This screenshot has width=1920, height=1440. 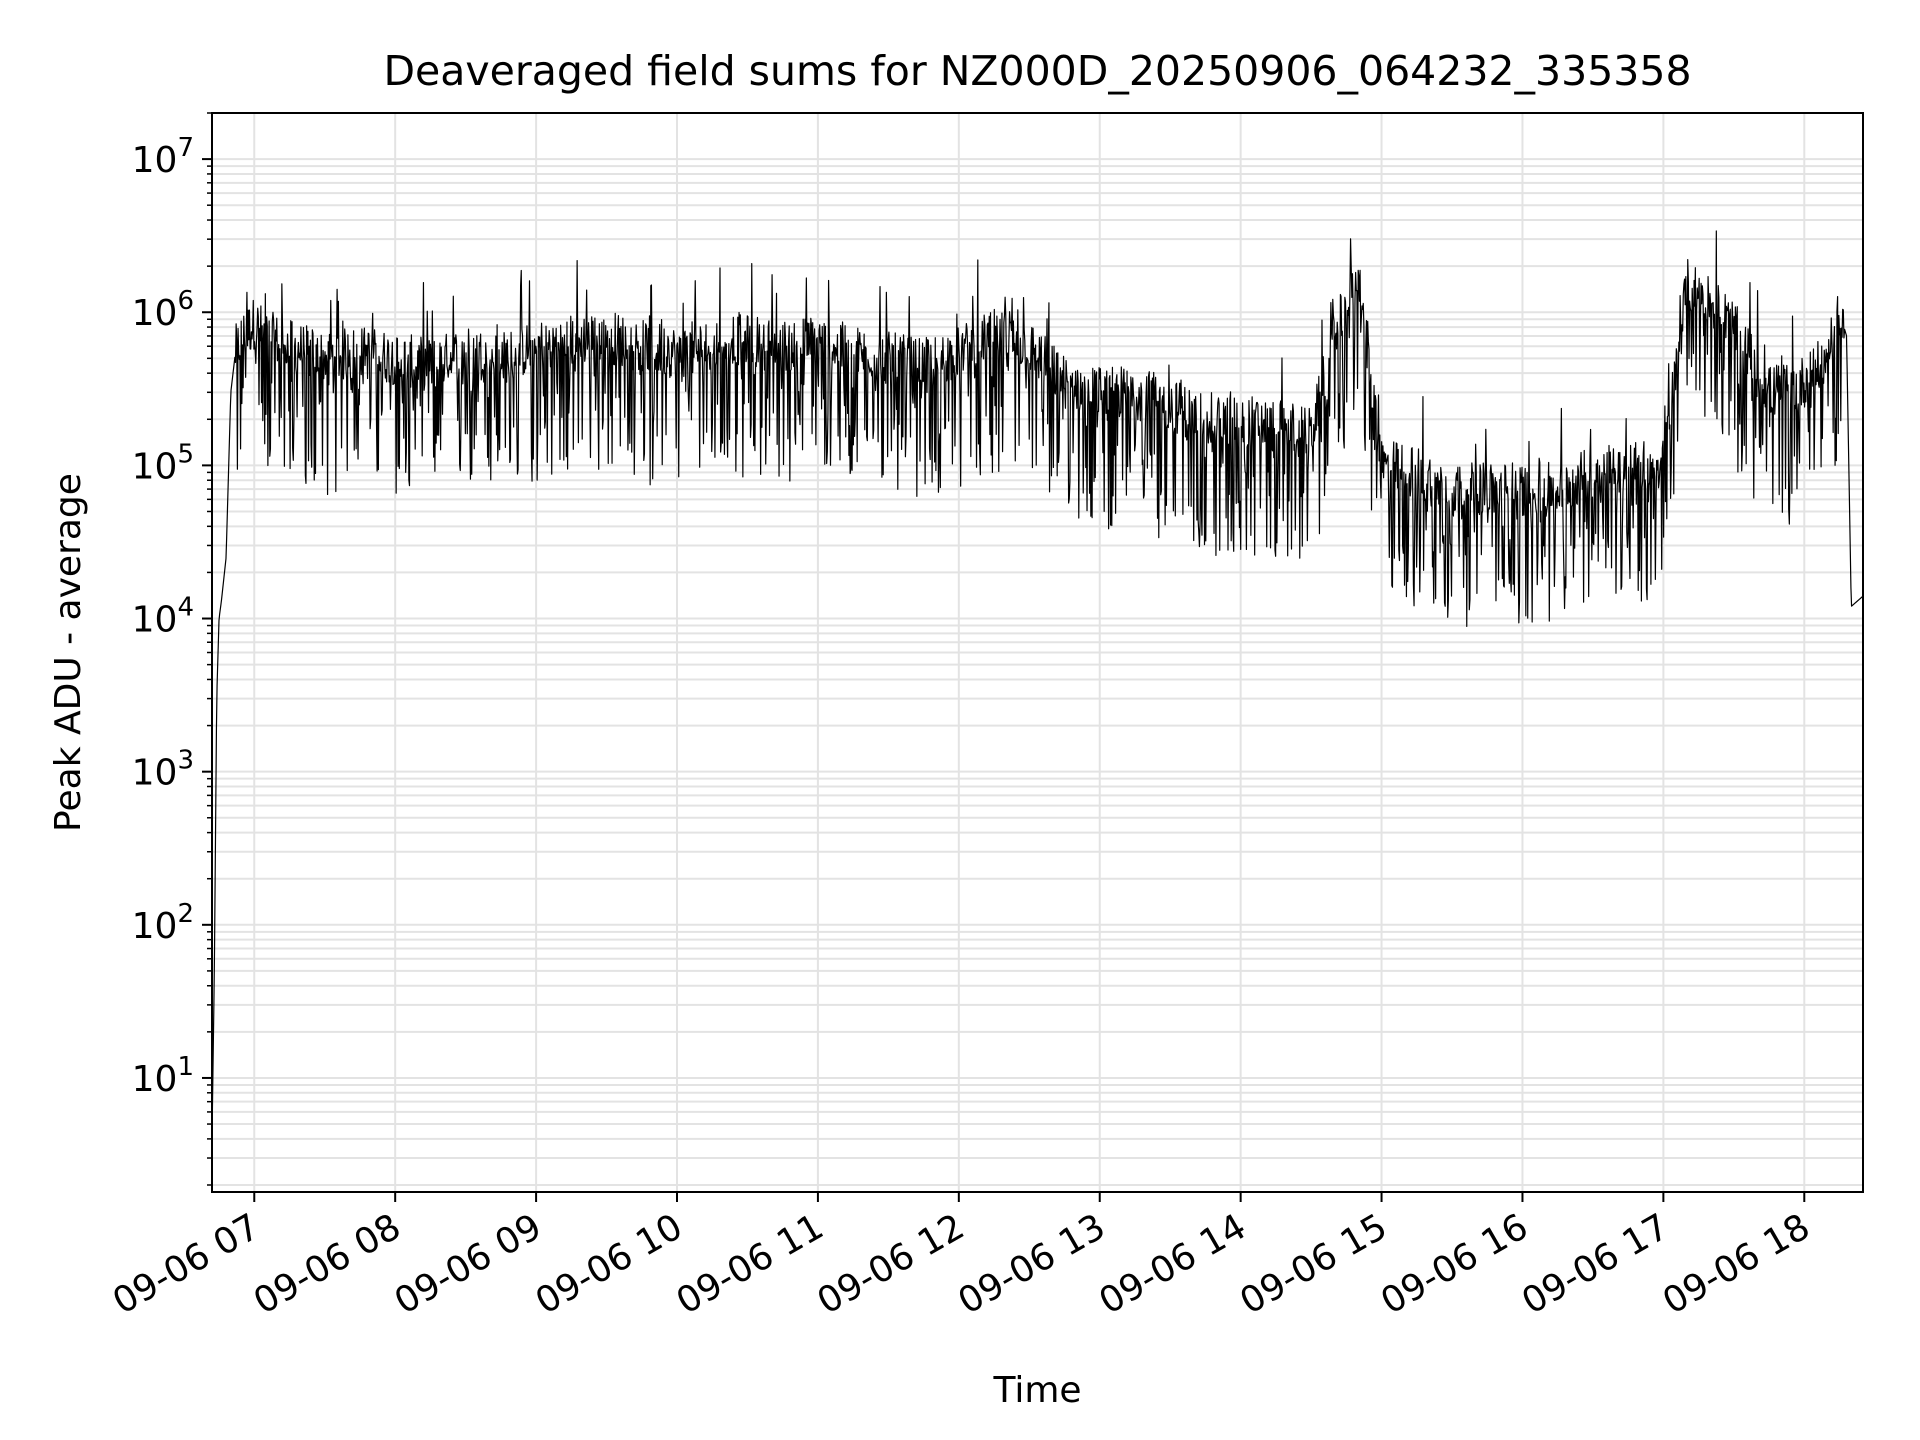 I want to click on y-tick-label: 10⁶, so click(x=163, y=310).